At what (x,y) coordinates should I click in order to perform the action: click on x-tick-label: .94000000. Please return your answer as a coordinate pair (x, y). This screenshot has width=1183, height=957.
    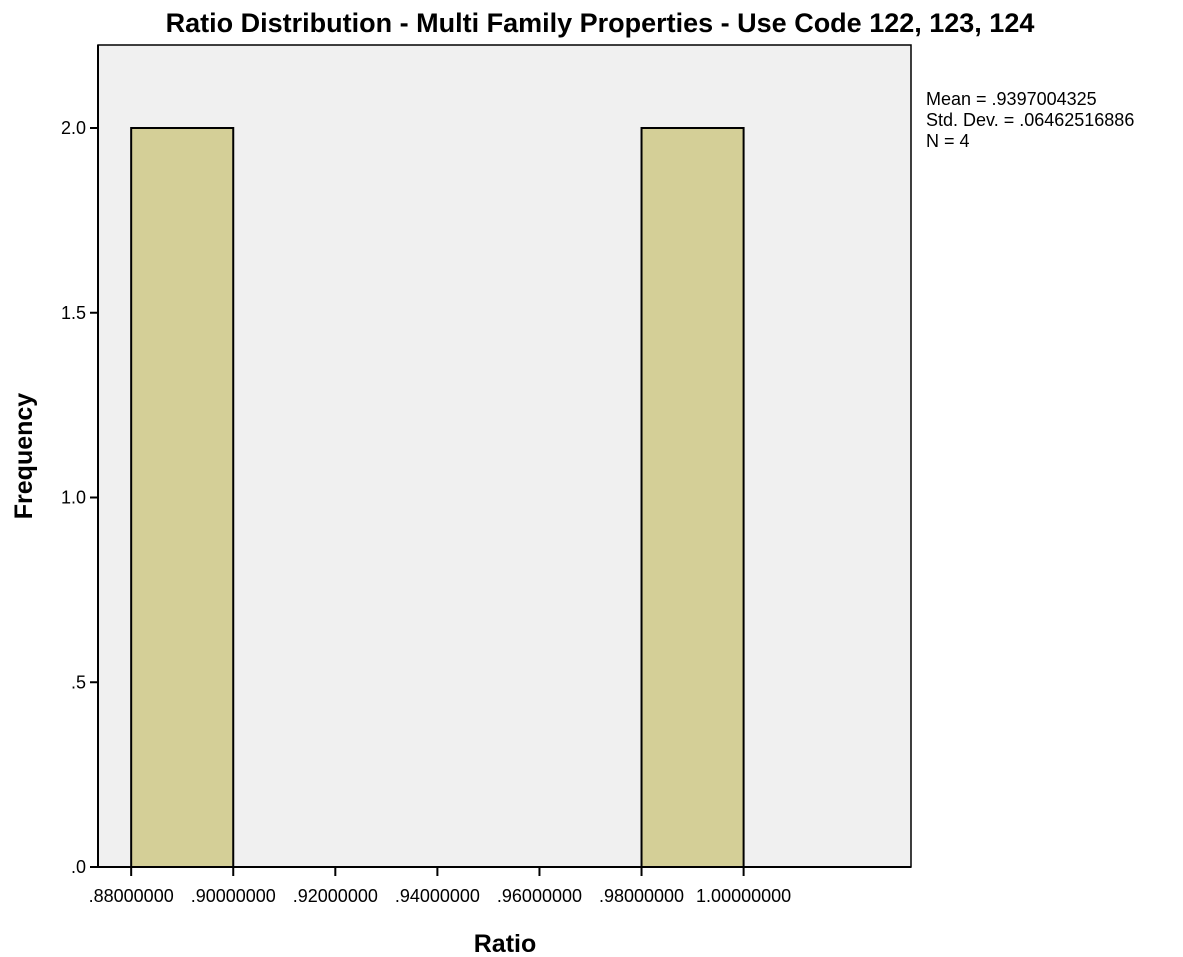
    Looking at the image, I should click on (437, 896).